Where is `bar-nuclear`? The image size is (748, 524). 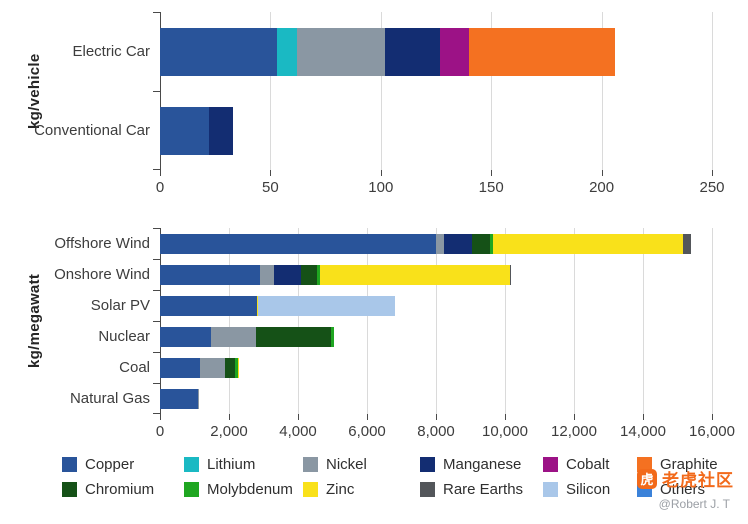 bar-nuclear is located at coordinates (436, 336).